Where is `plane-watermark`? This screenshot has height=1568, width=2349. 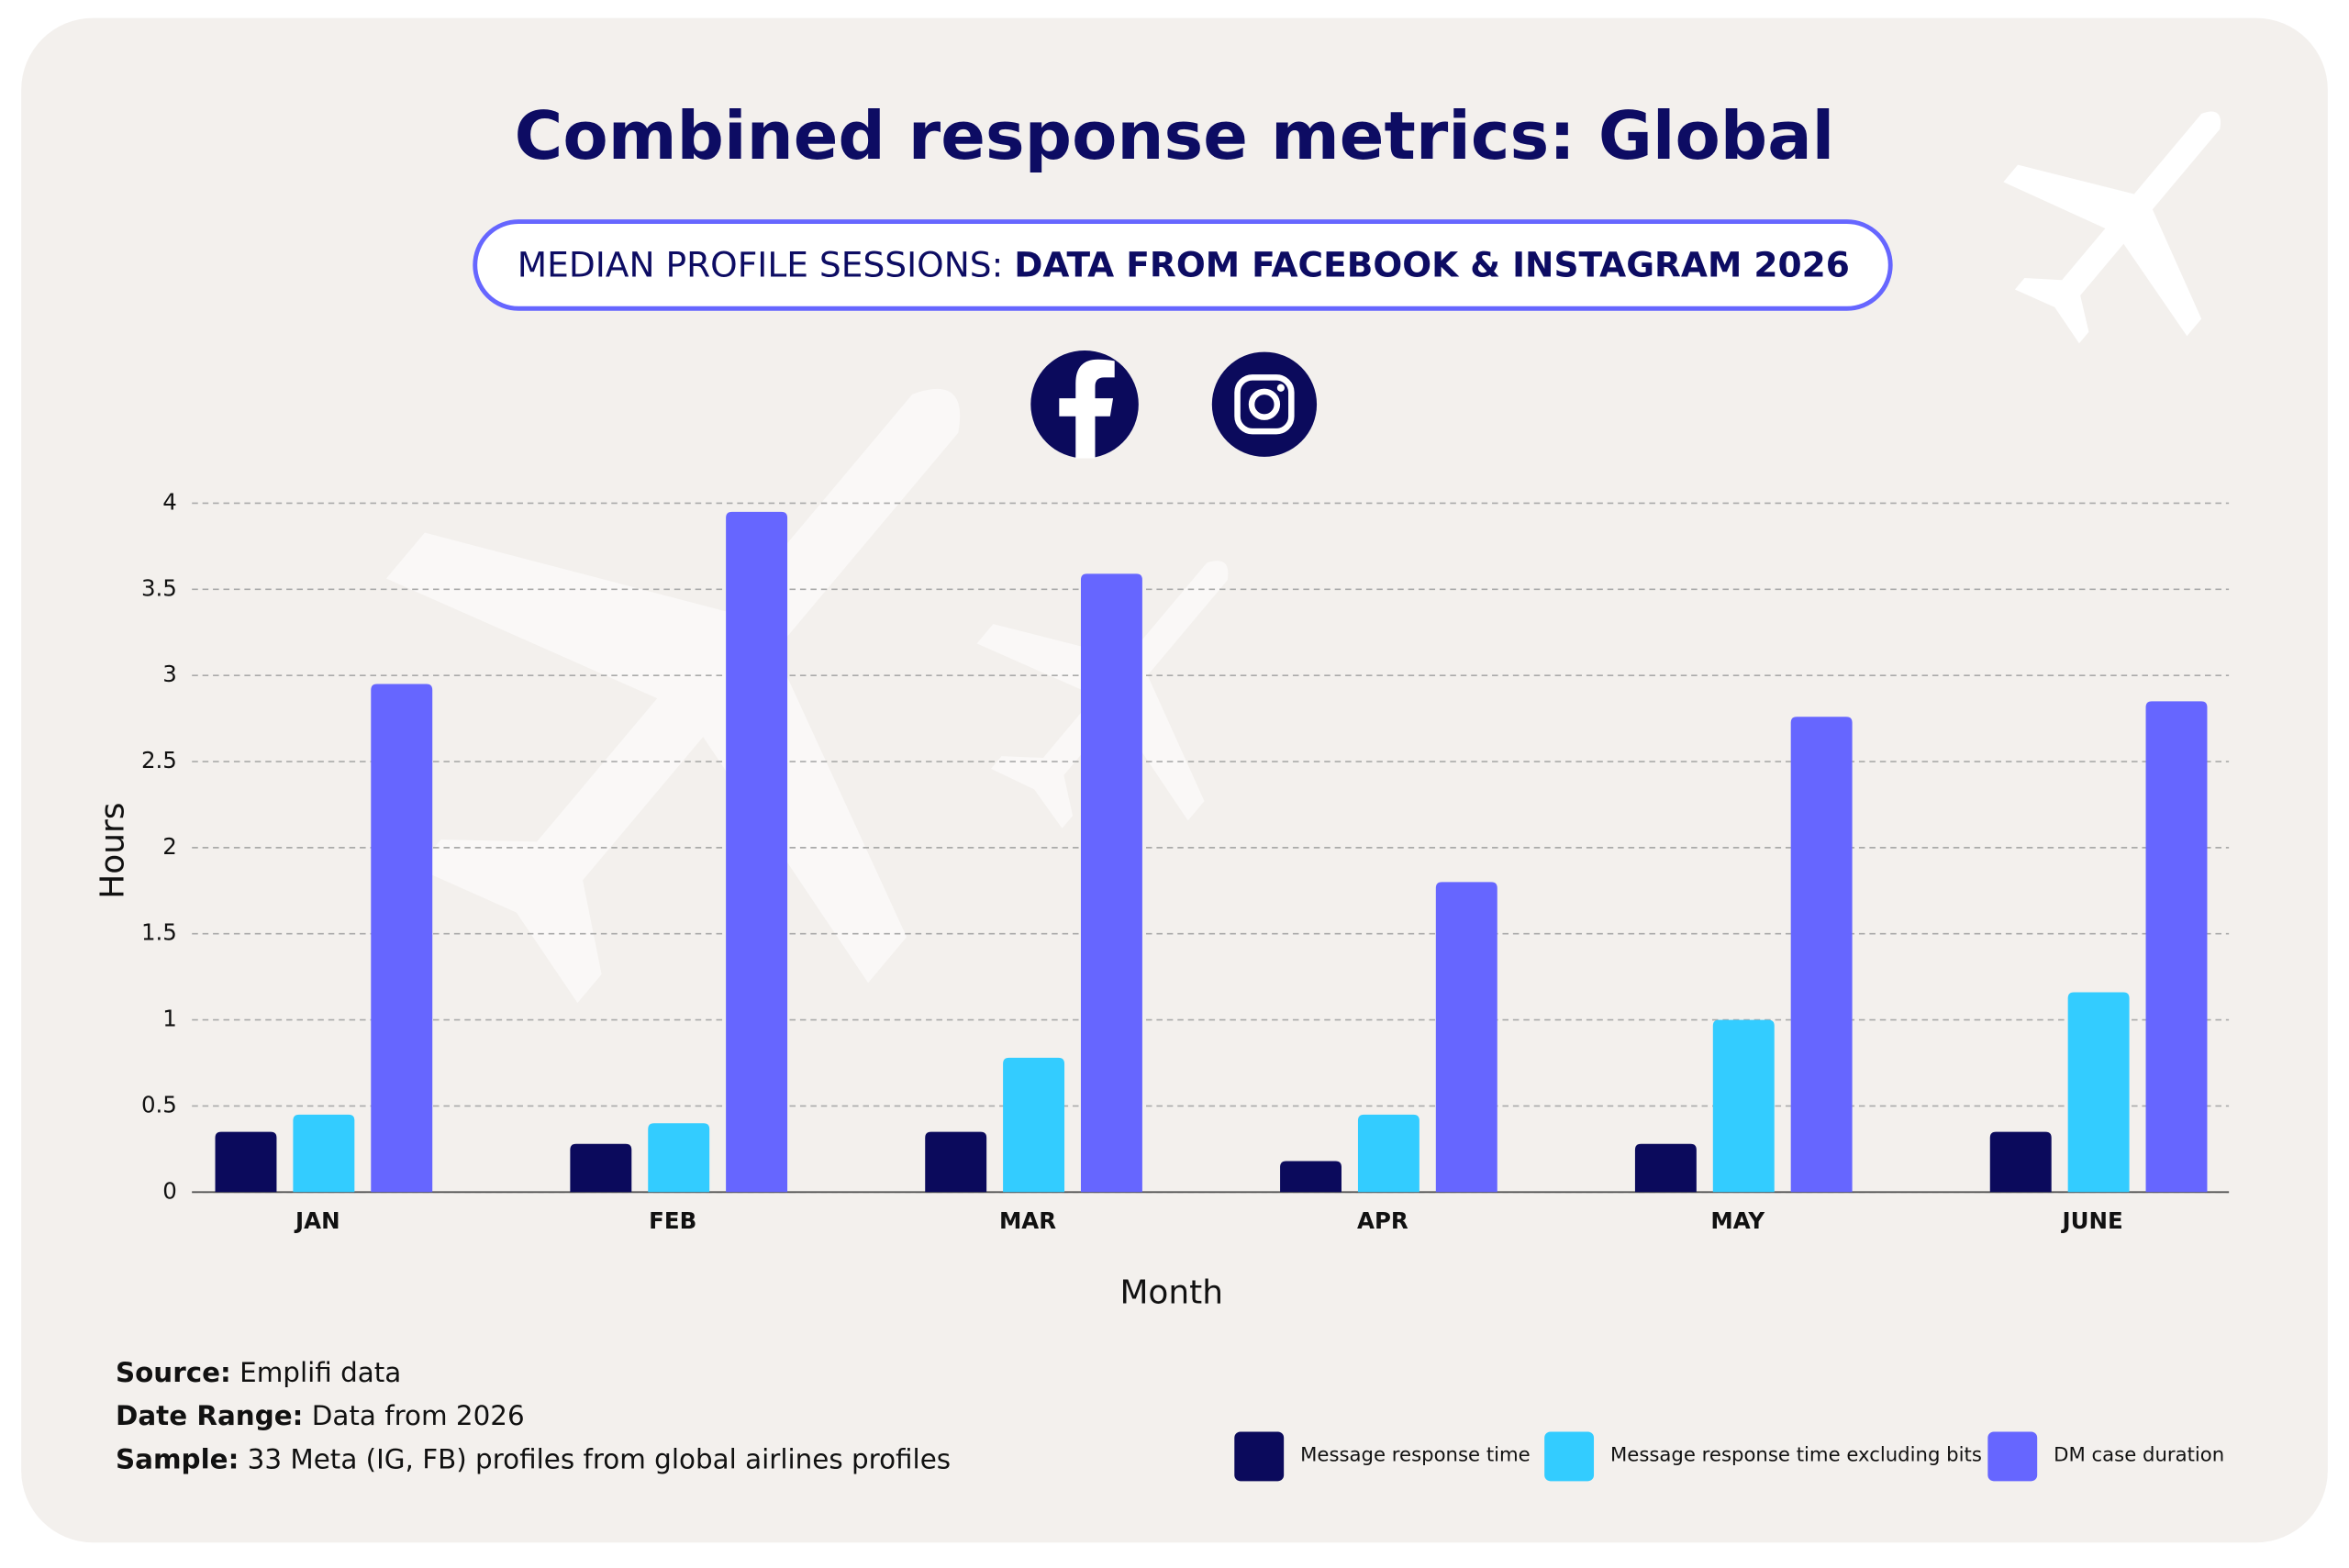 plane-watermark is located at coordinates (673, 696).